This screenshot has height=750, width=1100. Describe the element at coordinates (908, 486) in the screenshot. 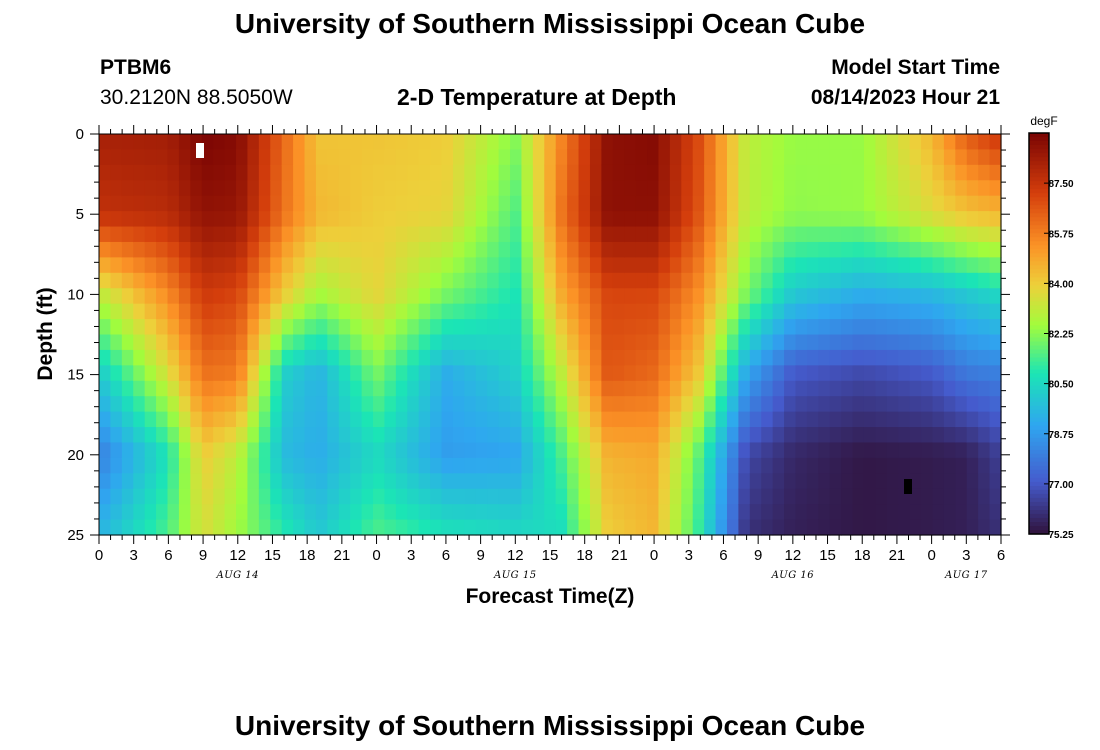

I see `min-marker` at that location.